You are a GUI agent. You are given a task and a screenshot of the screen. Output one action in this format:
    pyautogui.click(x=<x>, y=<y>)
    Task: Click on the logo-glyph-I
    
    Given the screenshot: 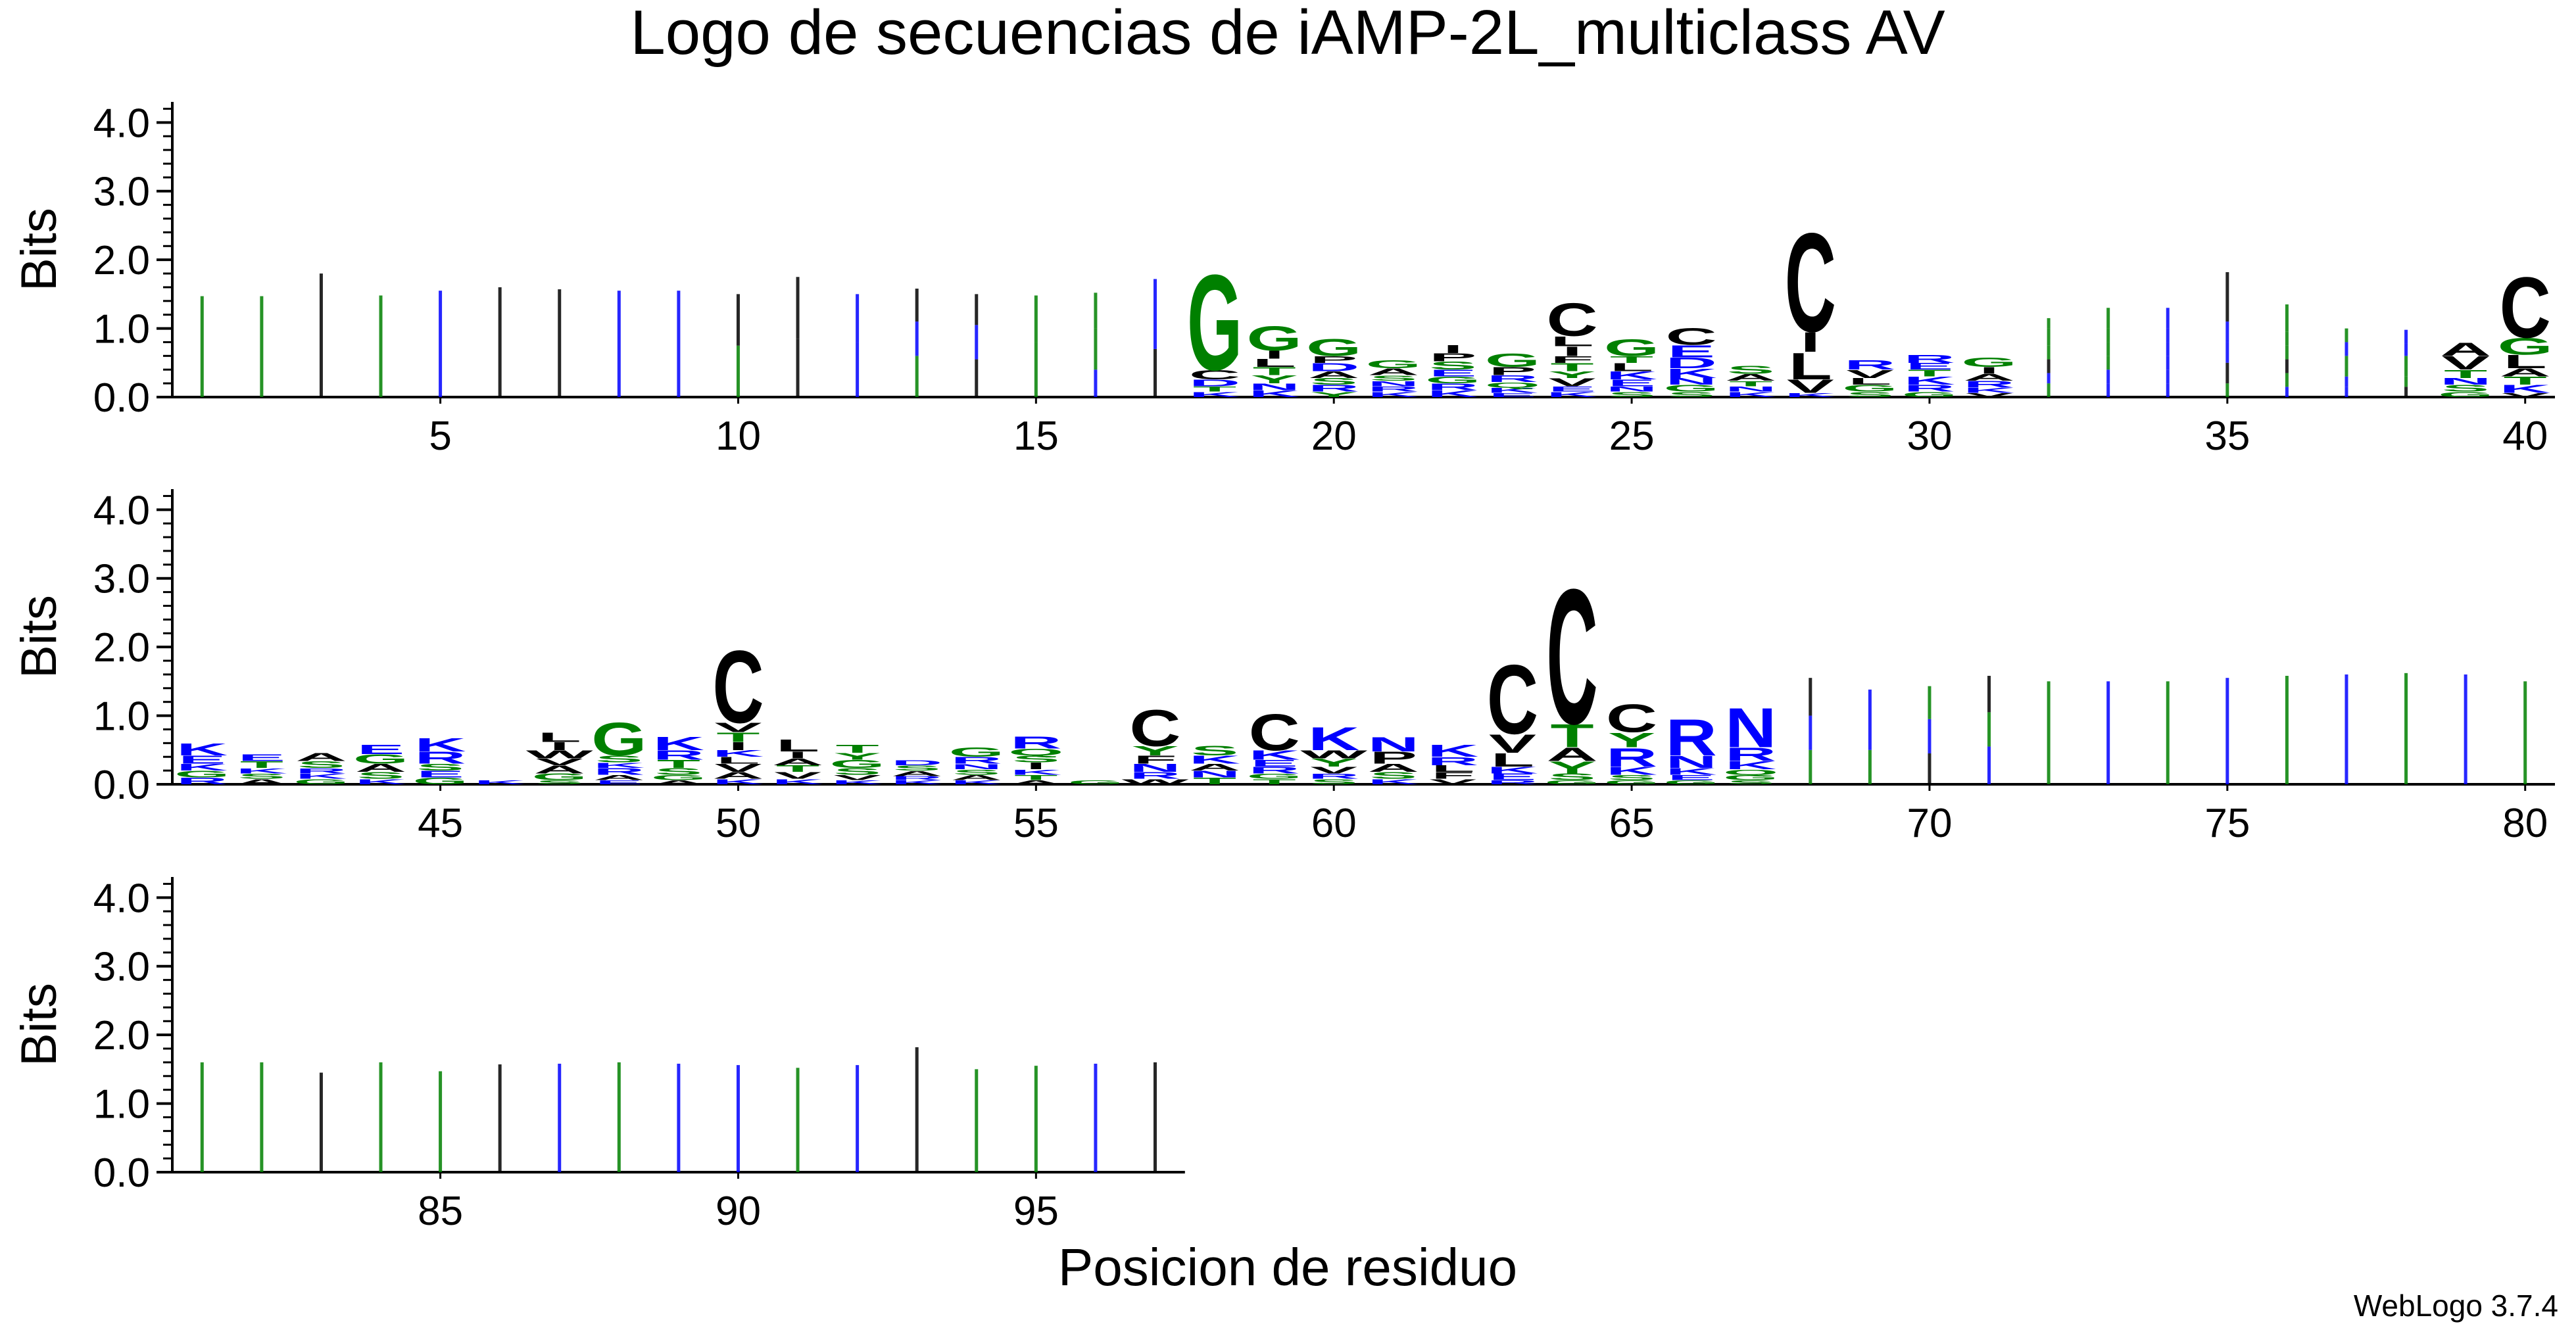 What is the action you would take?
    pyautogui.click(x=2227, y=373)
    